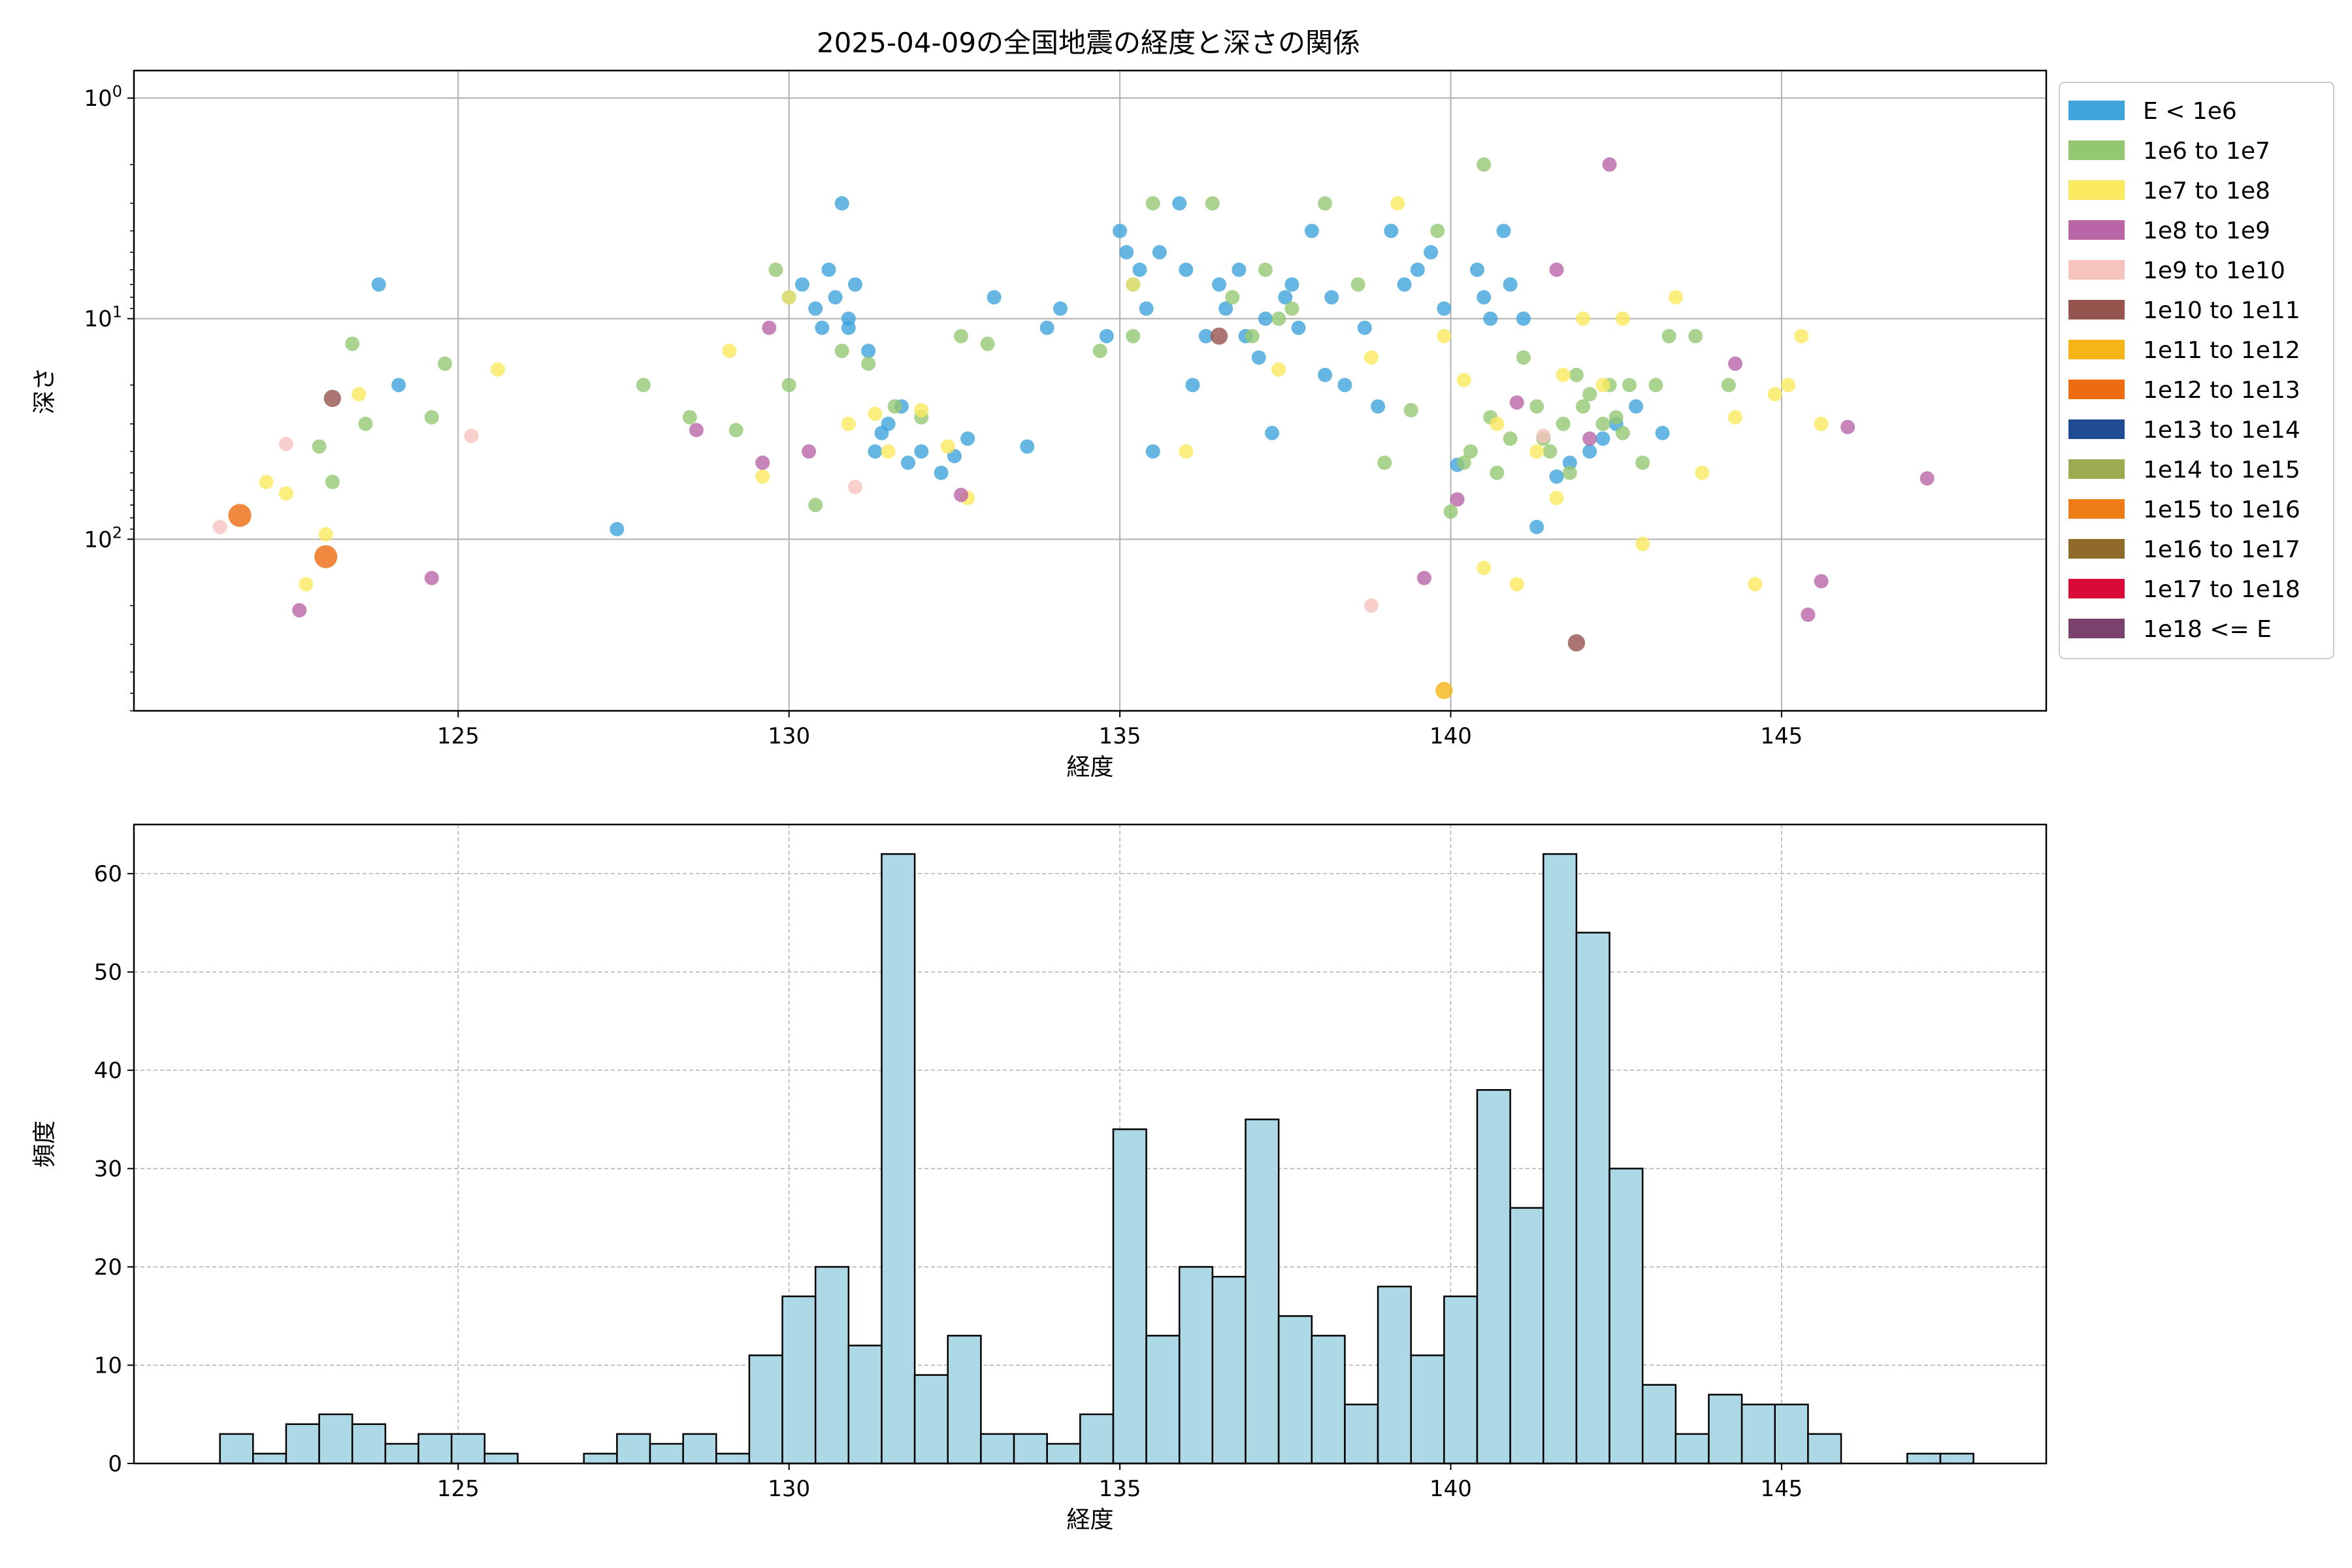 The width and height of the screenshot is (2352, 1568). I want to click on legend-label: 1e10 to 1e11, so click(2221, 310).